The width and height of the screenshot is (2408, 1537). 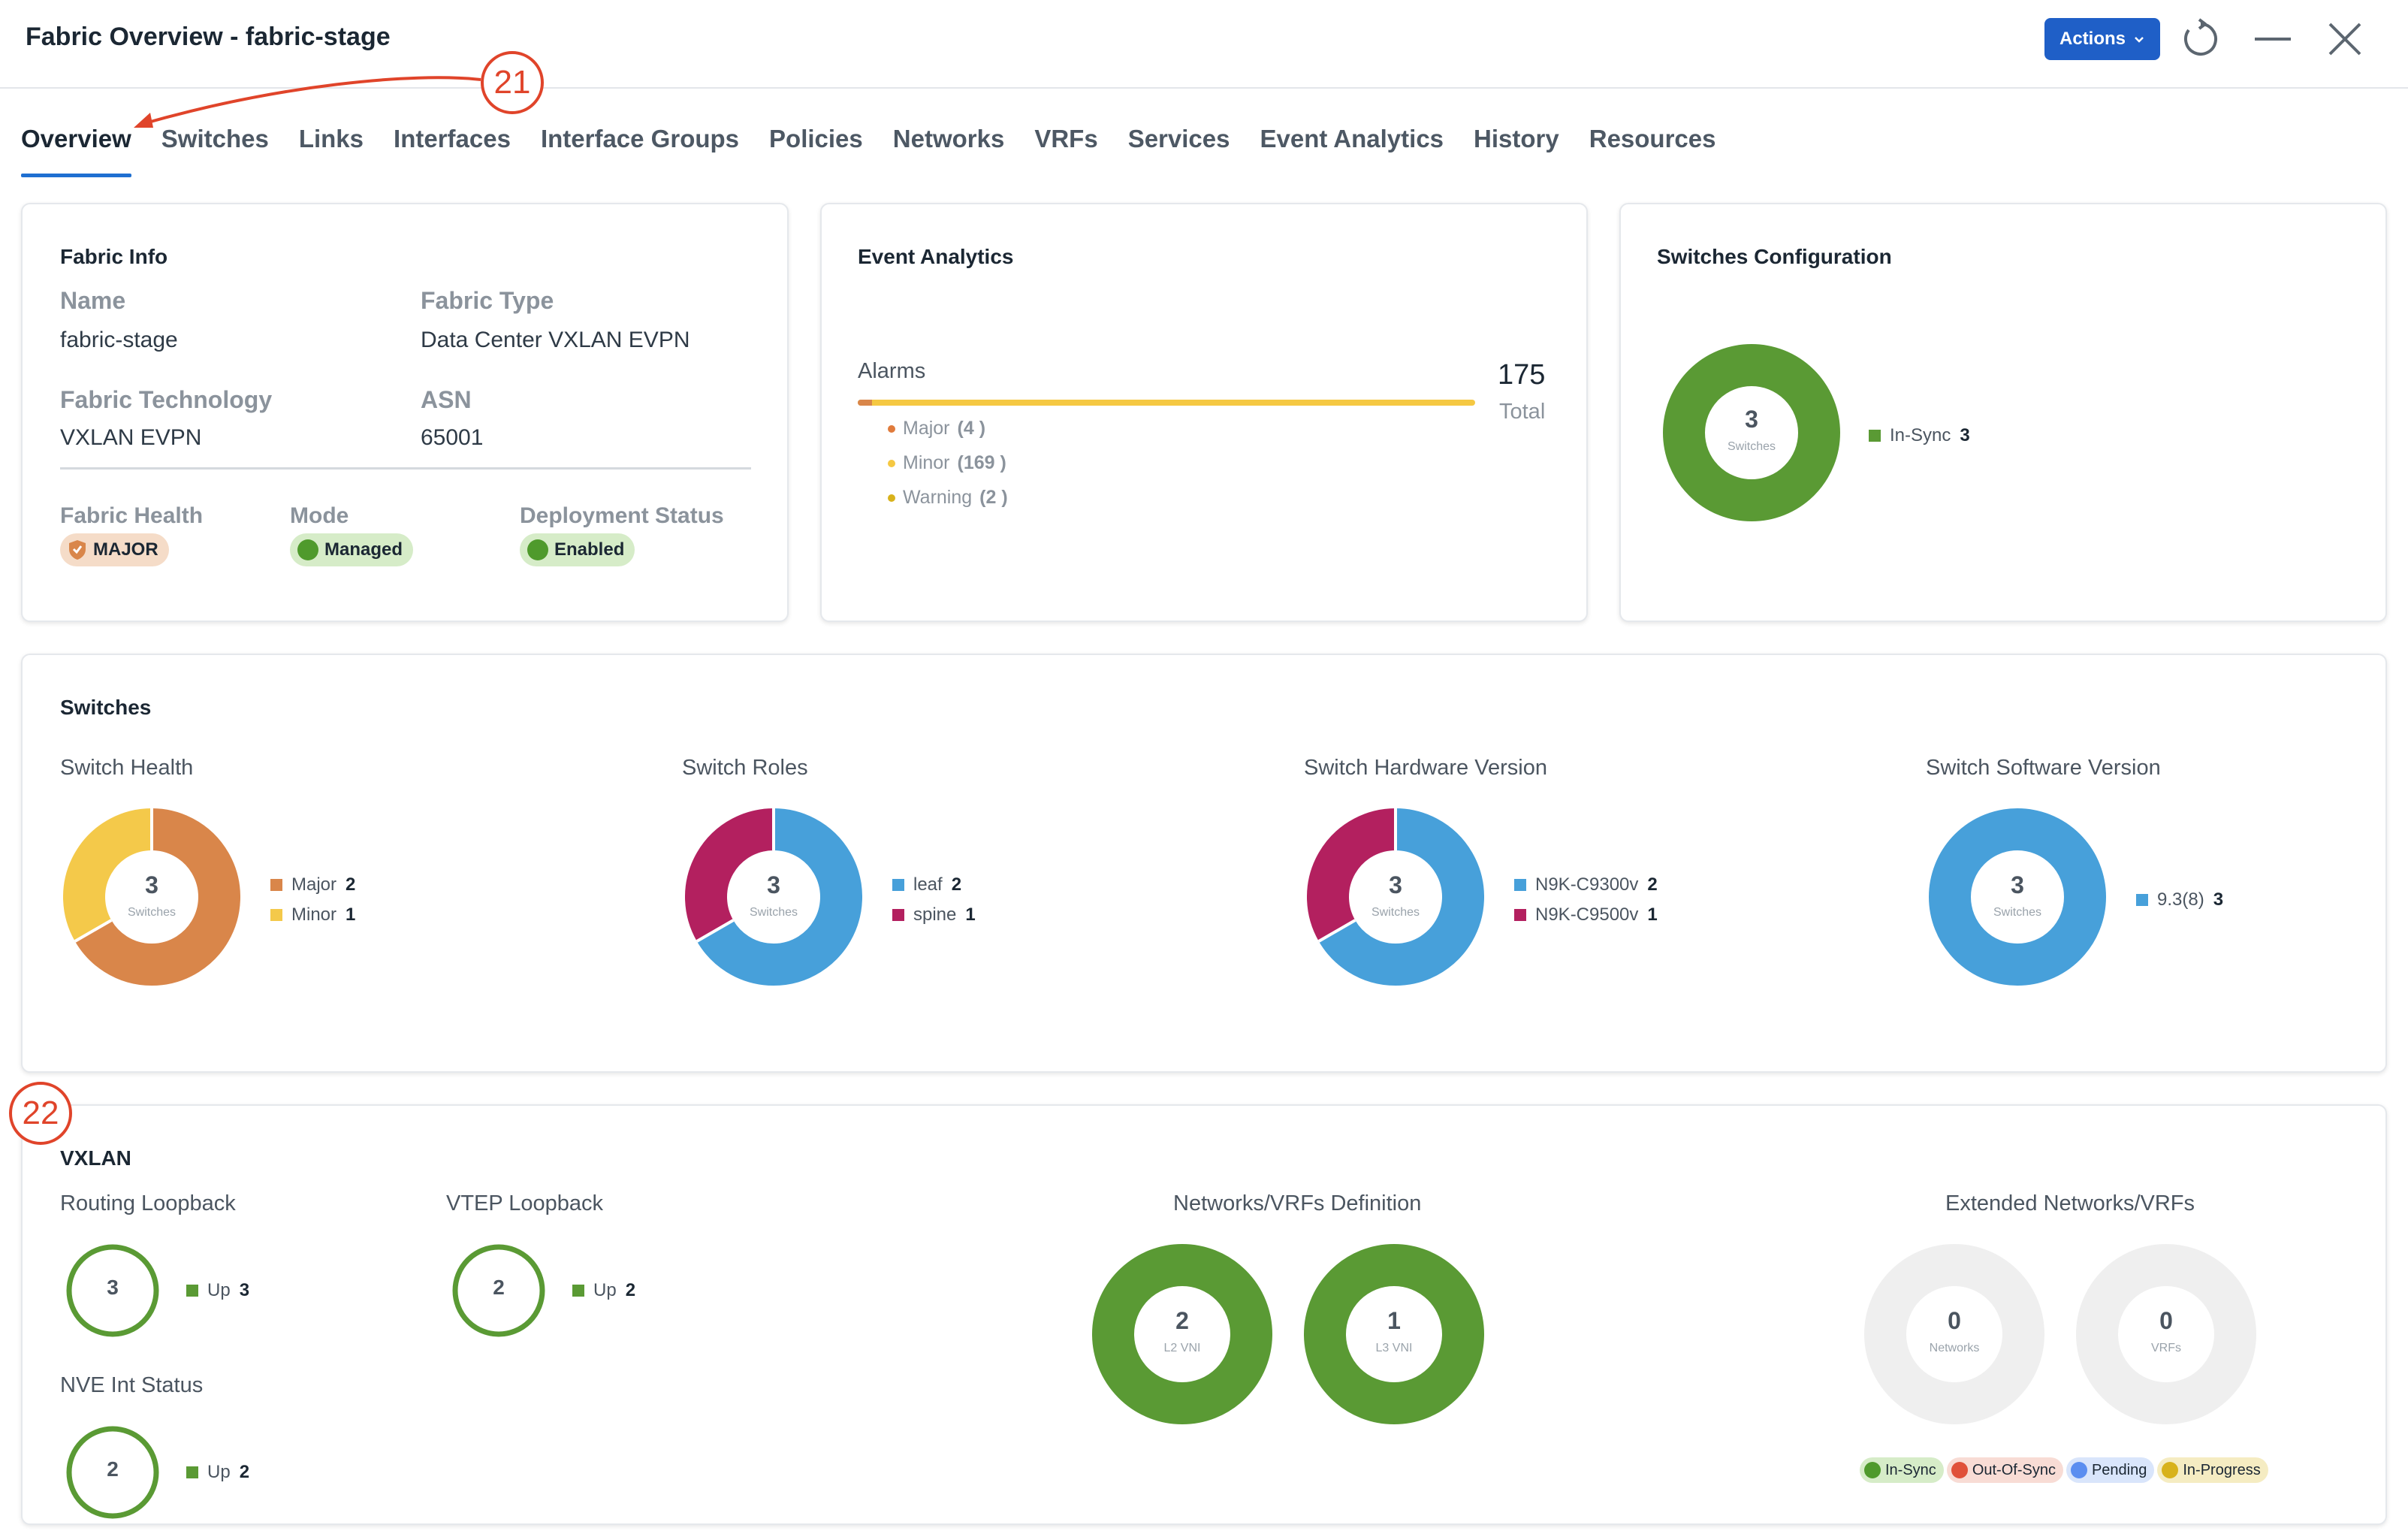 I want to click on alarm-label: Minor, so click(x=926, y=462).